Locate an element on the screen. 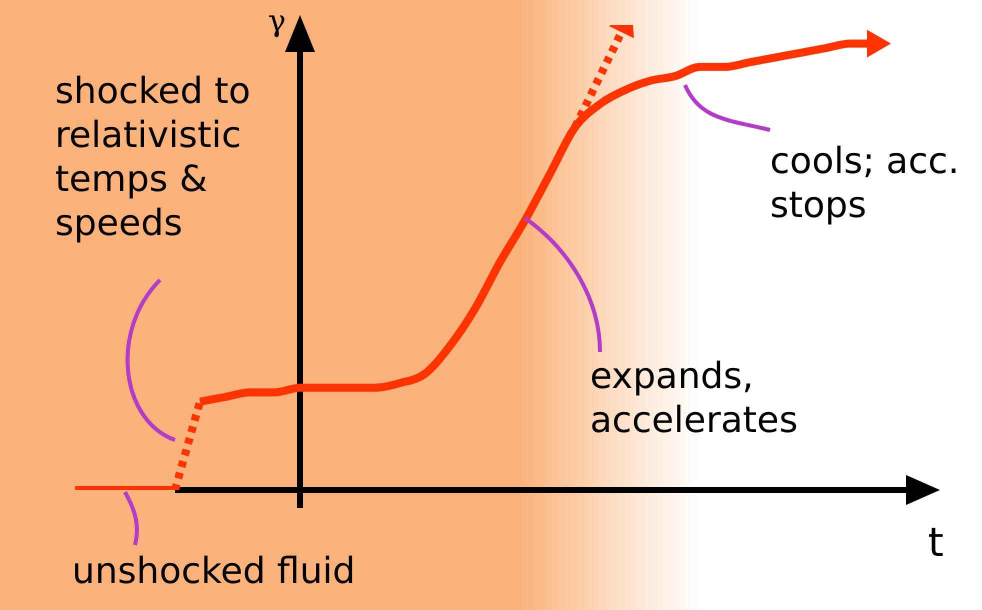  text: unshocked fluid is located at coordinates (214, 572).